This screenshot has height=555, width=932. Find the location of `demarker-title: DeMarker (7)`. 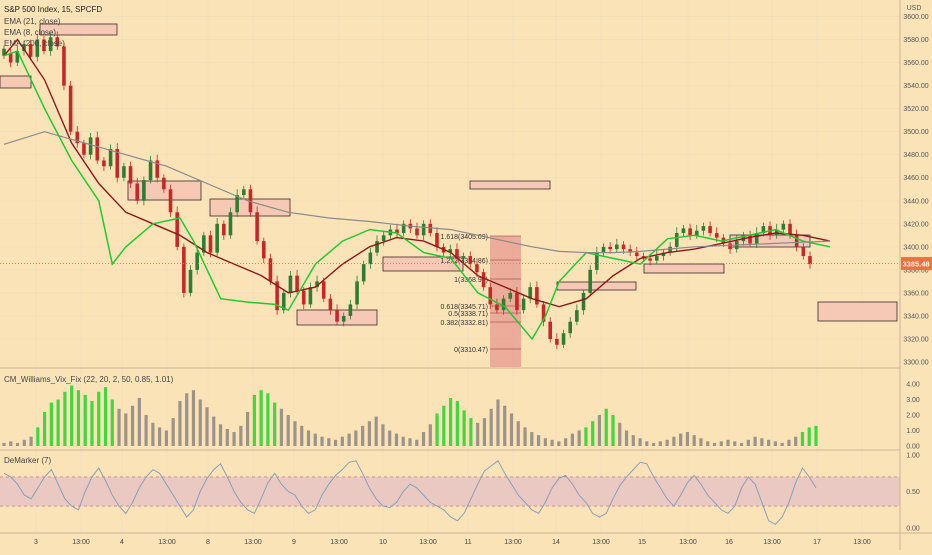

demarker-title: DeMarker (7) is located at coordinates (27, 460).